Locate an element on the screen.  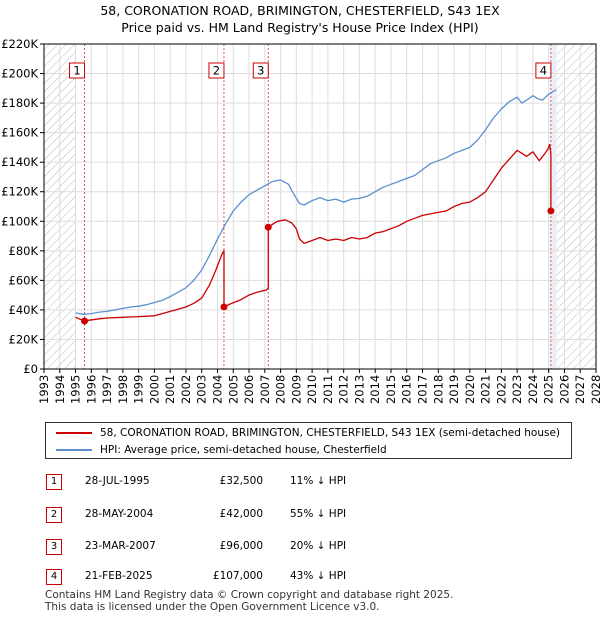
legend-swatch-hpi is located at coordinates (74, 450).